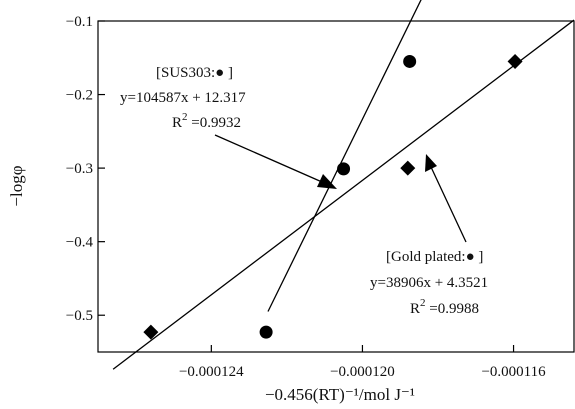 This screenshot has width=575, height=409. I want to click on sus303-r2-sup: 2, so click(185, 117).